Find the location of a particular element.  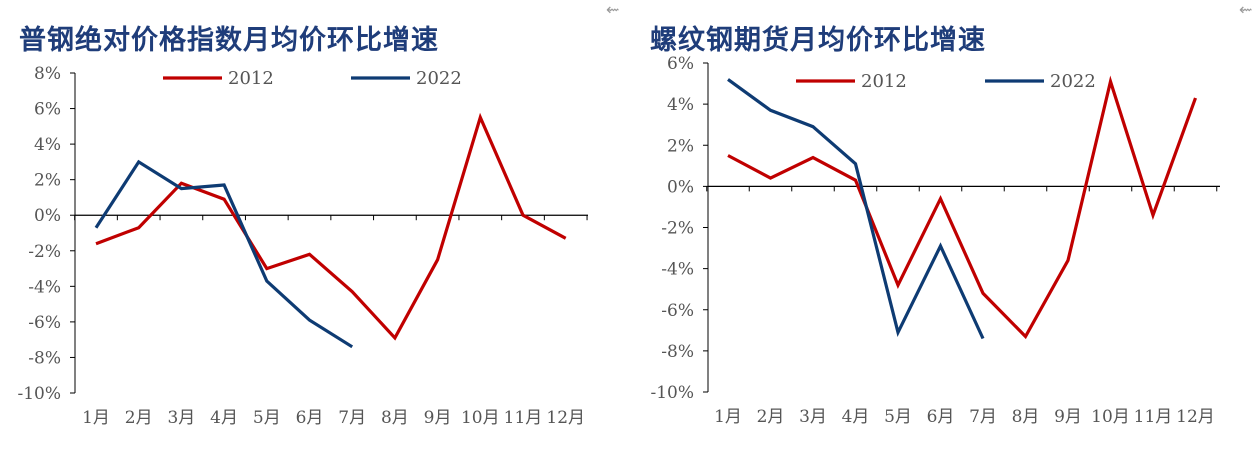

chart-title: 普钢绝对价格指数月均价环比增速 is located at coordinates (229, 40).